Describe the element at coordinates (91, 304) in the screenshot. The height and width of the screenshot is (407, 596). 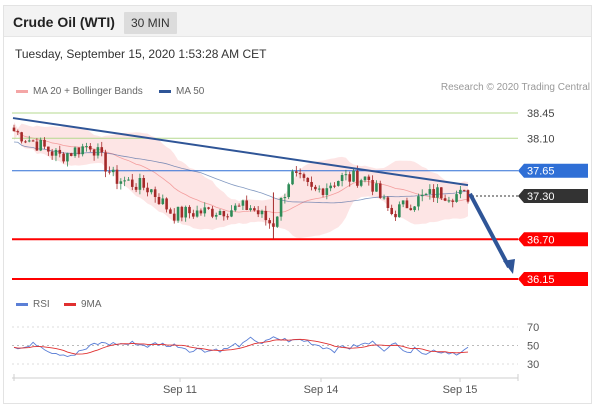
I see `legend-9ma-label: 9MA` at that location.